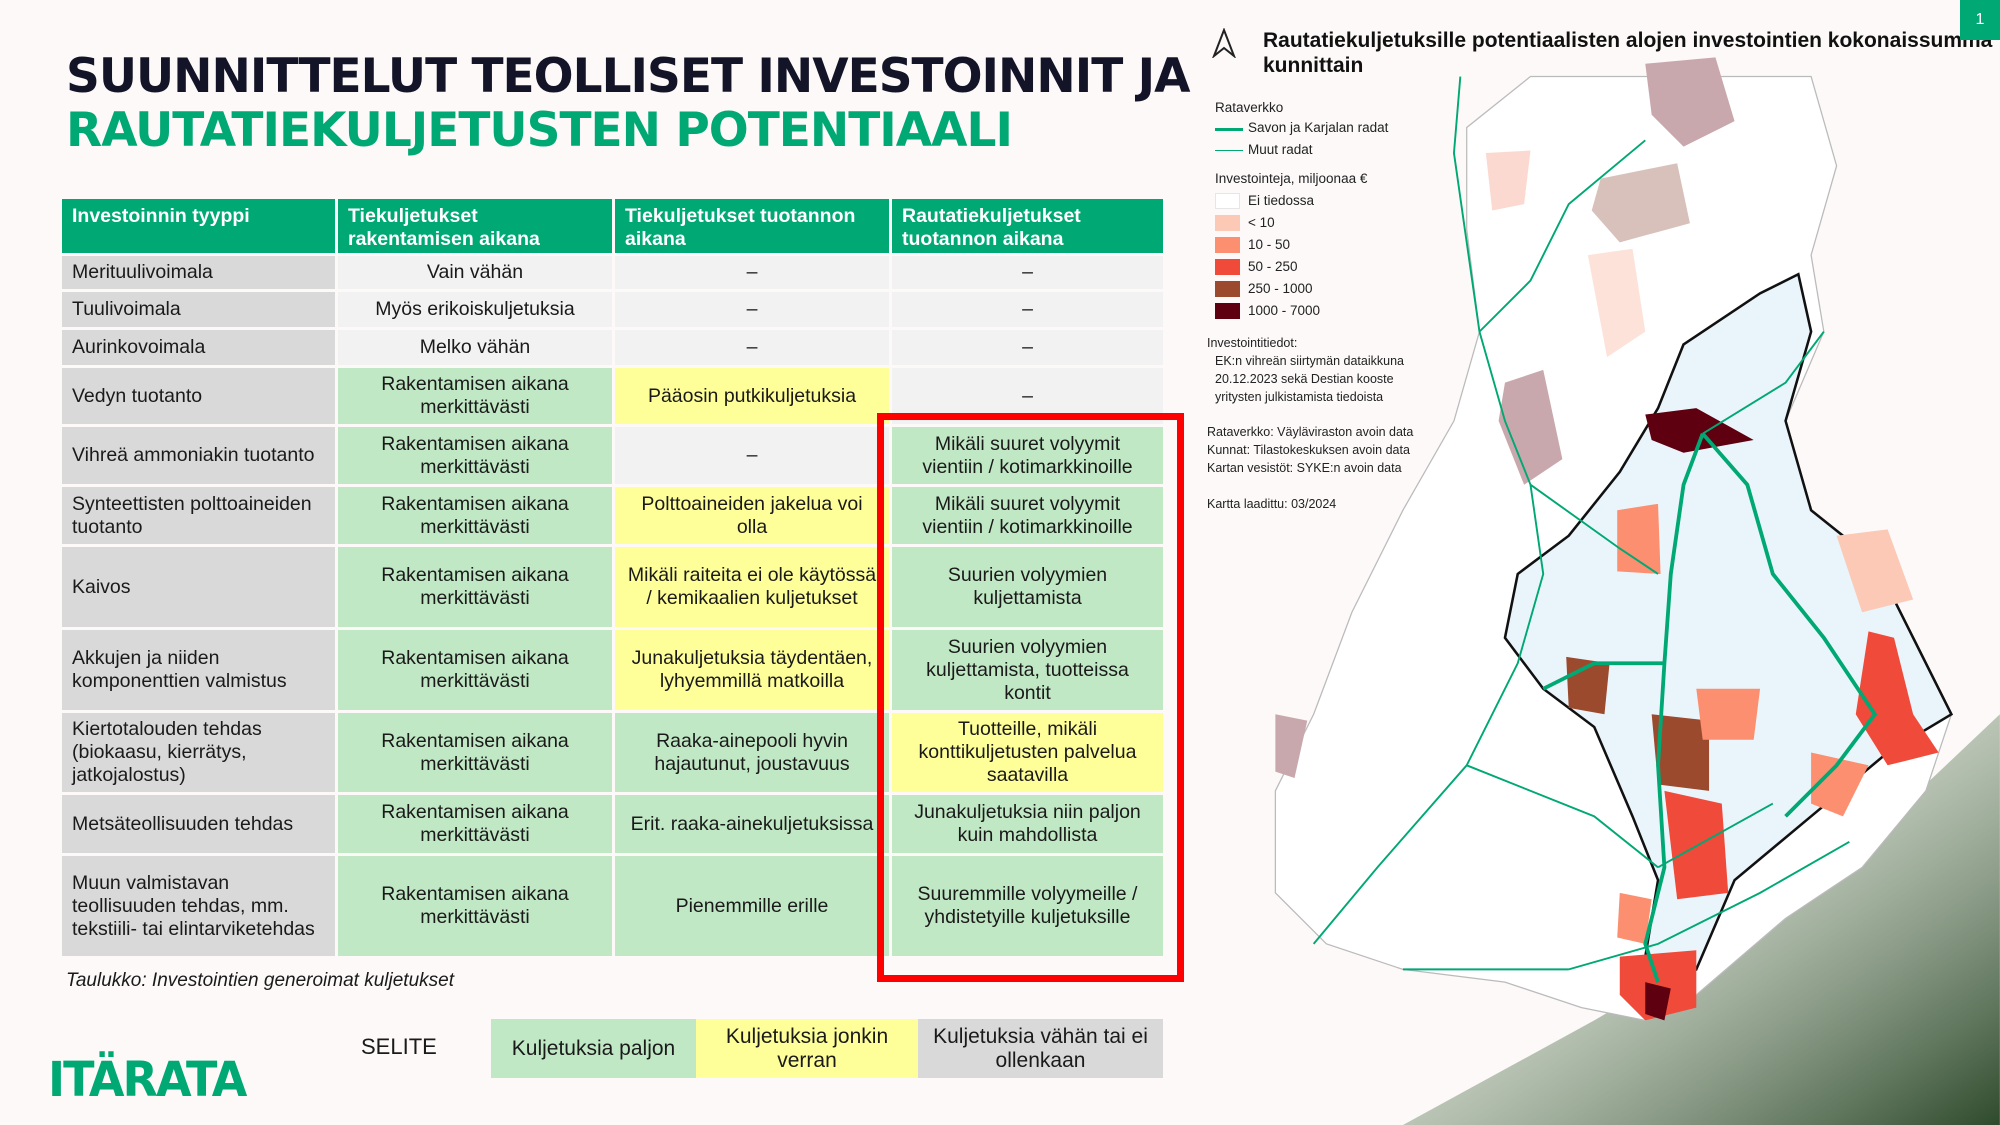 This screenshot has width=2000, height=1125. I want to click on table-row: Tuulivoimala Myös erikoiskuljetuksia – –, so click(612, 309).